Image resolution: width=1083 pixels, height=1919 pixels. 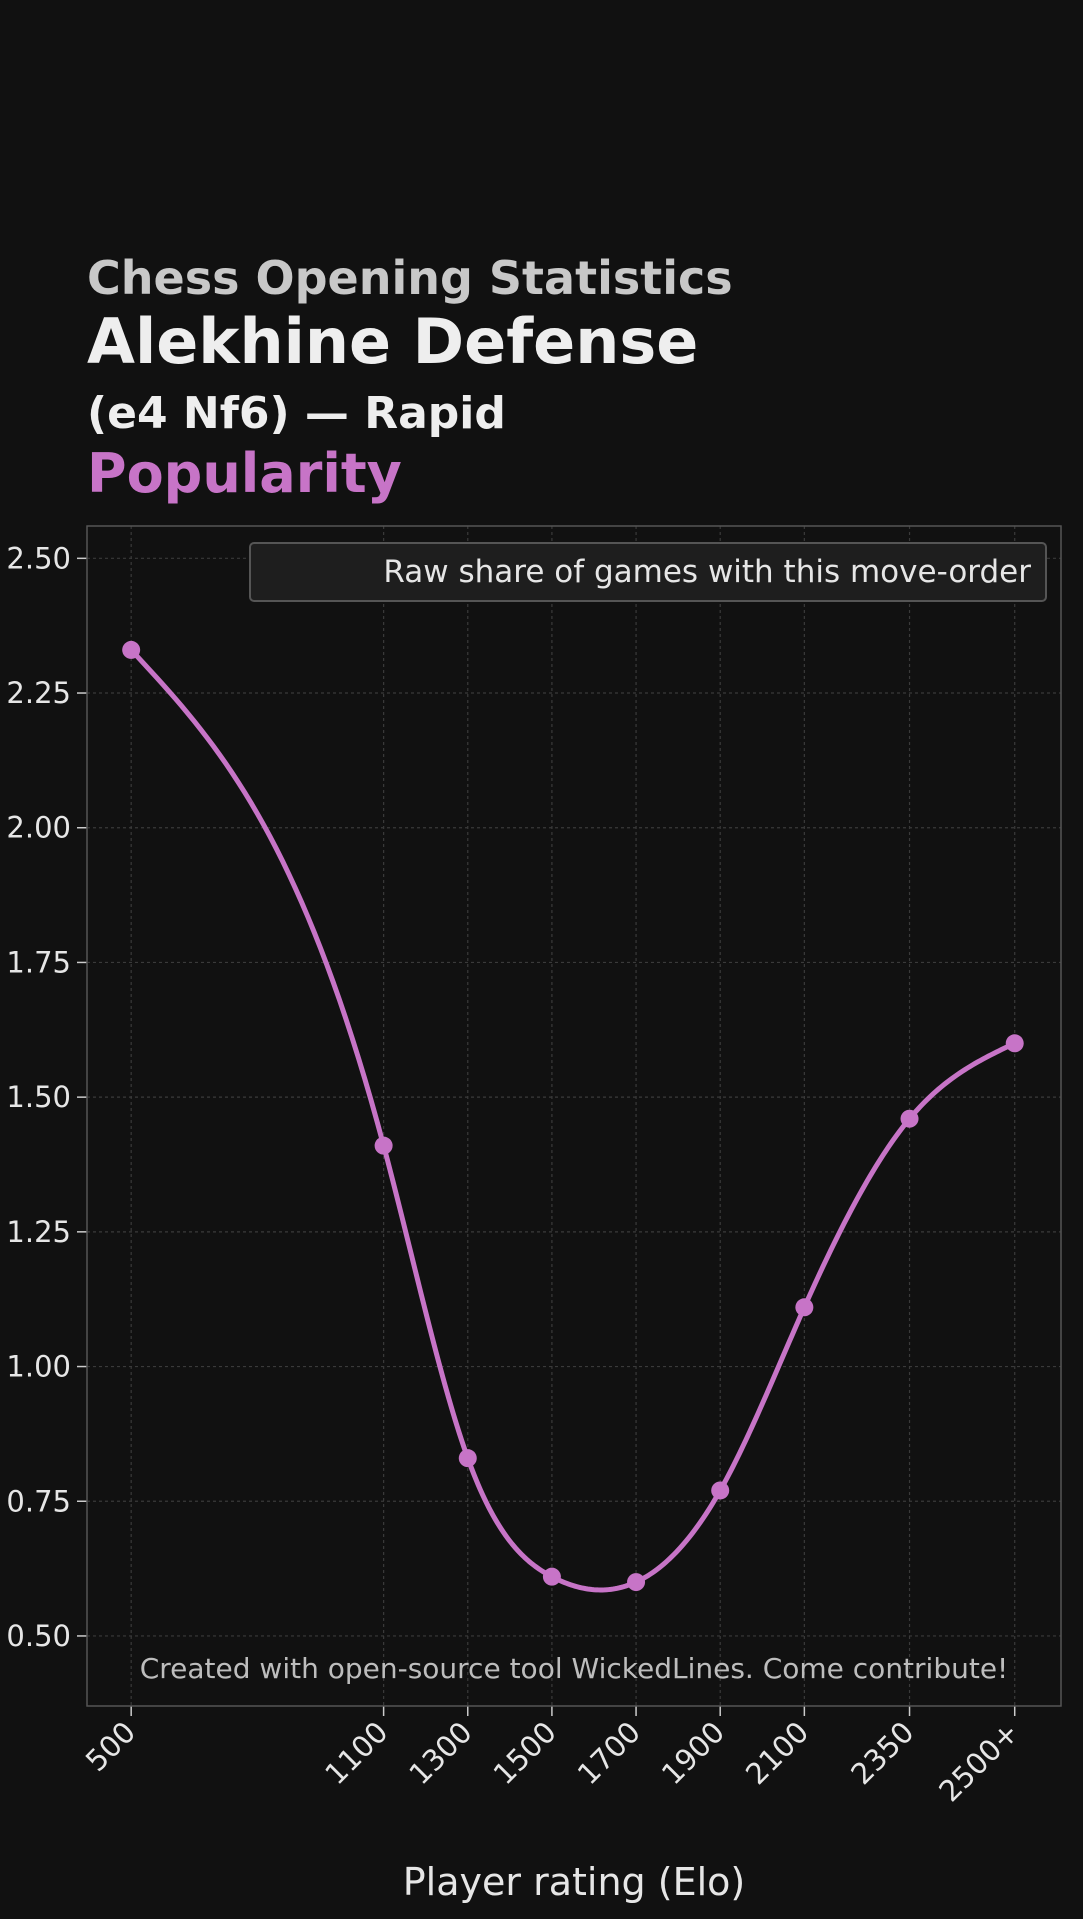 What do you see at coordinates (38, 828) in the screenshot?
I see `y-tick-label: 2.00` at bounding box center [38, 828].